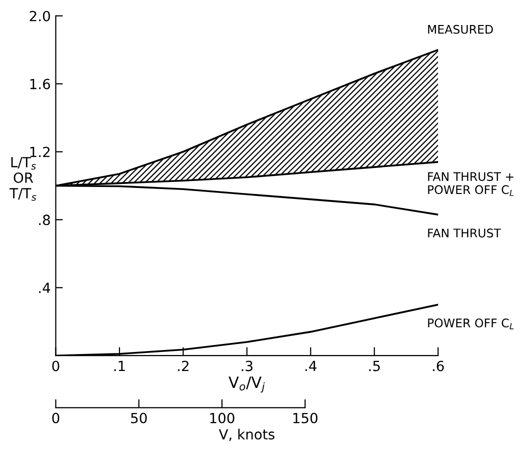 This screenshot has height=453, width=531. I want to click on x-tick-label: 0, so click(56, 366).